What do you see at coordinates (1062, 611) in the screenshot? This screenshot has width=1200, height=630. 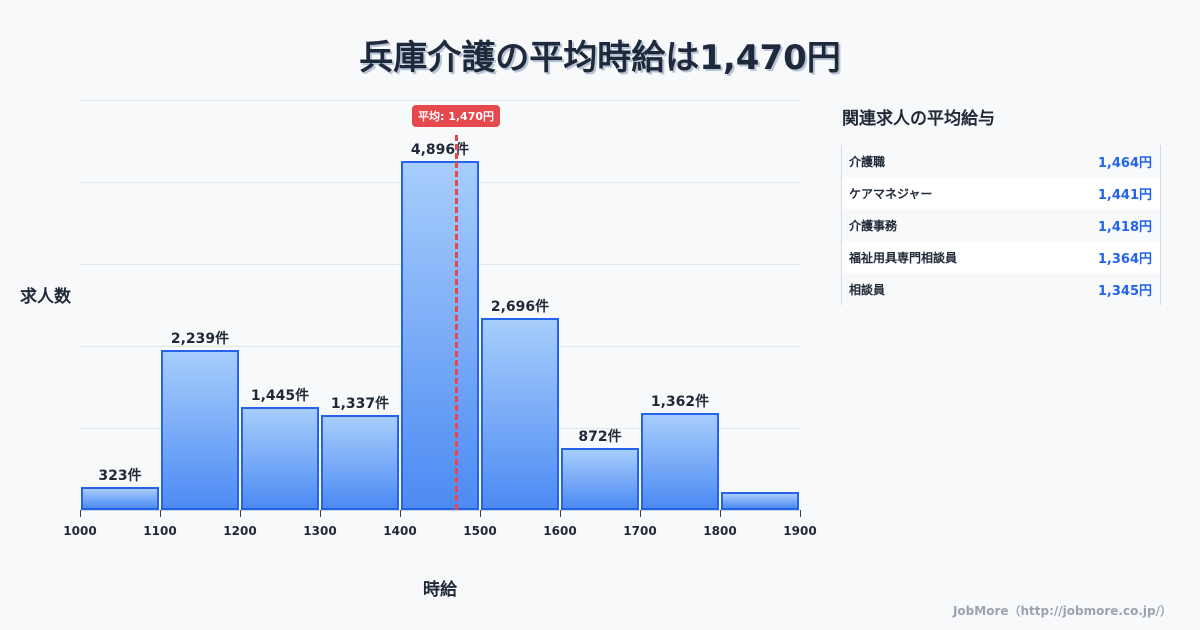 I see `footer-credit: JobMore（http://jobmore.co.jp/）` at bounding box center [1062, 611].